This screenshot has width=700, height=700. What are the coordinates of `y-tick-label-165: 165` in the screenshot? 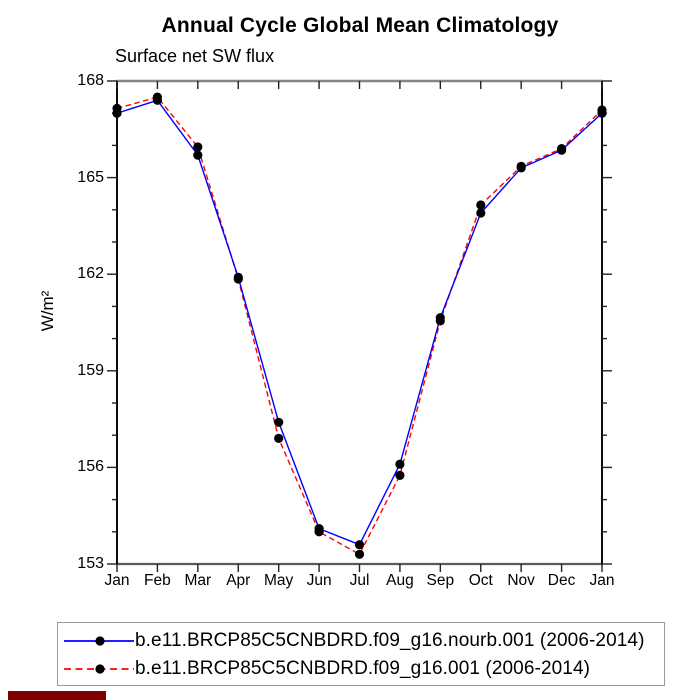 It's located at (90, 177).